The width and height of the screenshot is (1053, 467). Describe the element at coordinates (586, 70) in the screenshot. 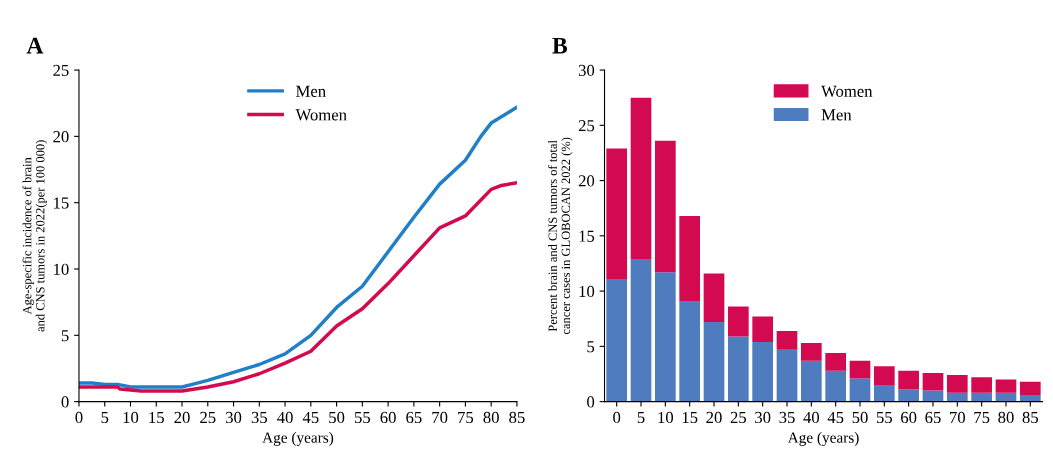

I see `y-tick-label: 30` at that location.